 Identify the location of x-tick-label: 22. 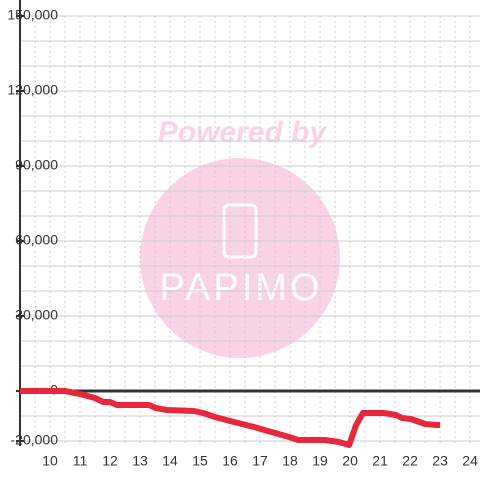
(410, 461).